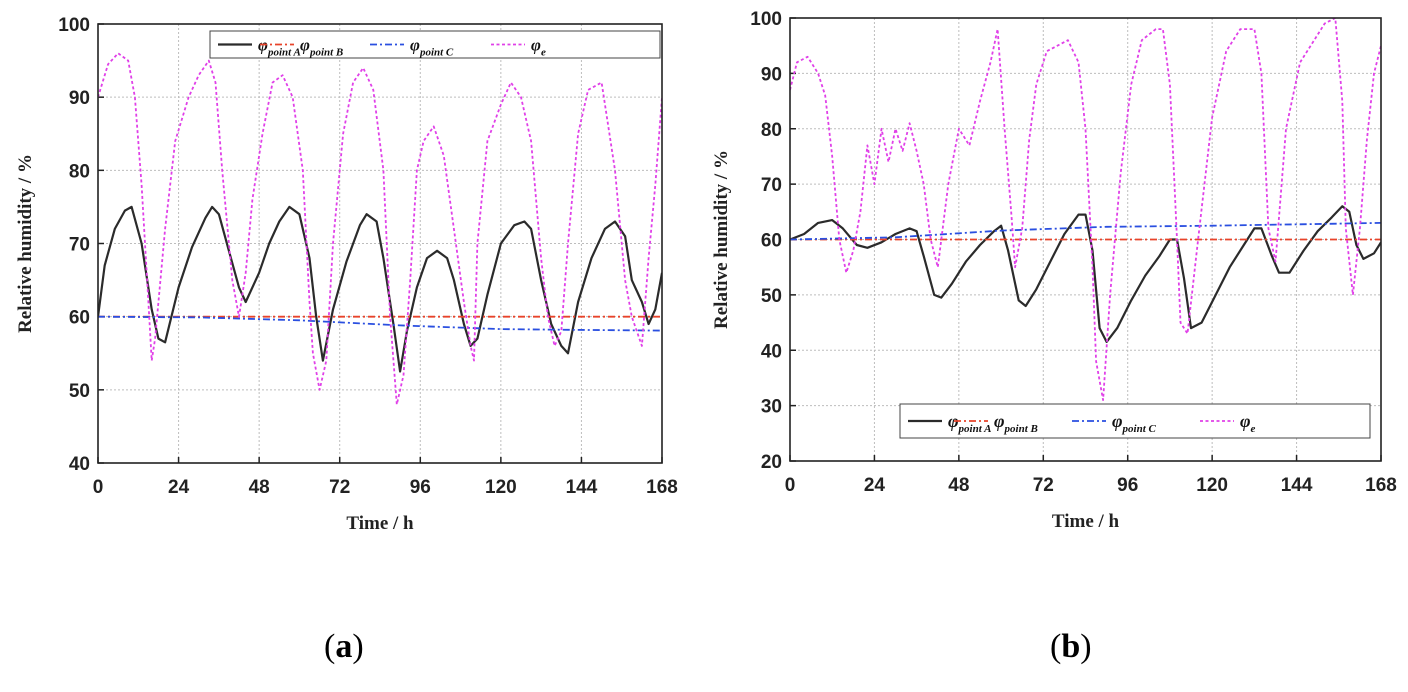  What do you see at coordinates (771, 462) in the screenshot?
I see `y-tick-label-b-0: 20` at bounding box center [771, 462].